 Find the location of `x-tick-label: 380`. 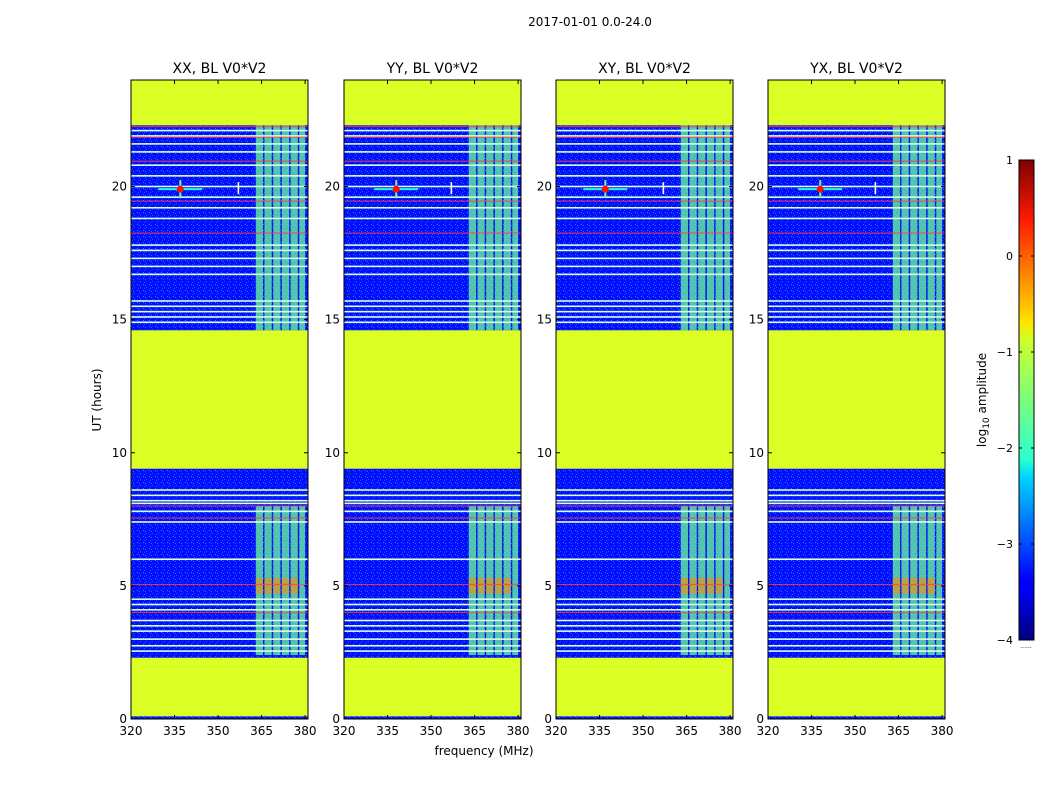

x-tick-label: 380 is located at coordinates (305, 731).